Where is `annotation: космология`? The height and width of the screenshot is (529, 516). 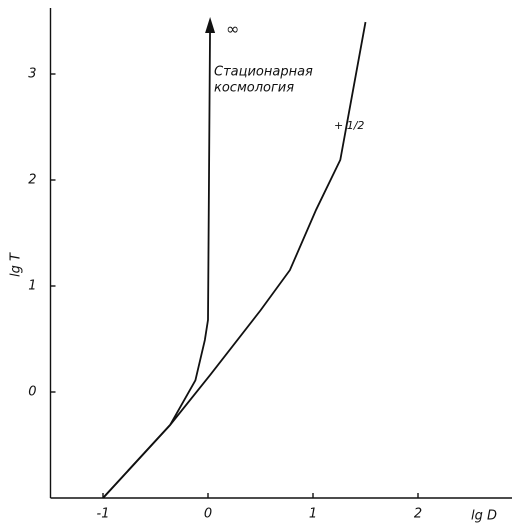
annotation: космология is located at coordinates (254, 88).